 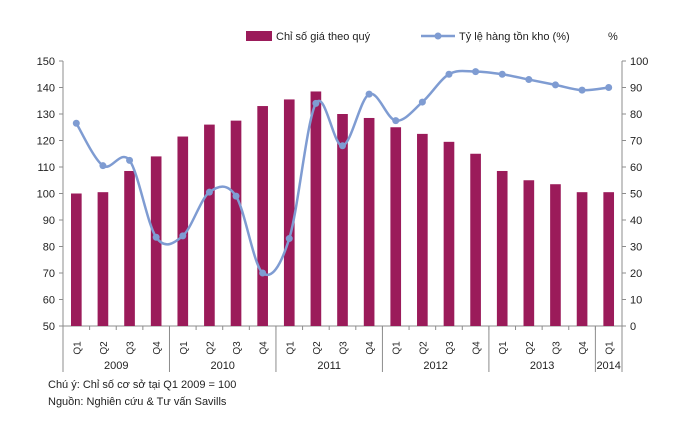 What do you see at coordinates (46, 195) in the screenshot?
I see `left-axis-tick-label: 100` at bounding box center [46, 195].